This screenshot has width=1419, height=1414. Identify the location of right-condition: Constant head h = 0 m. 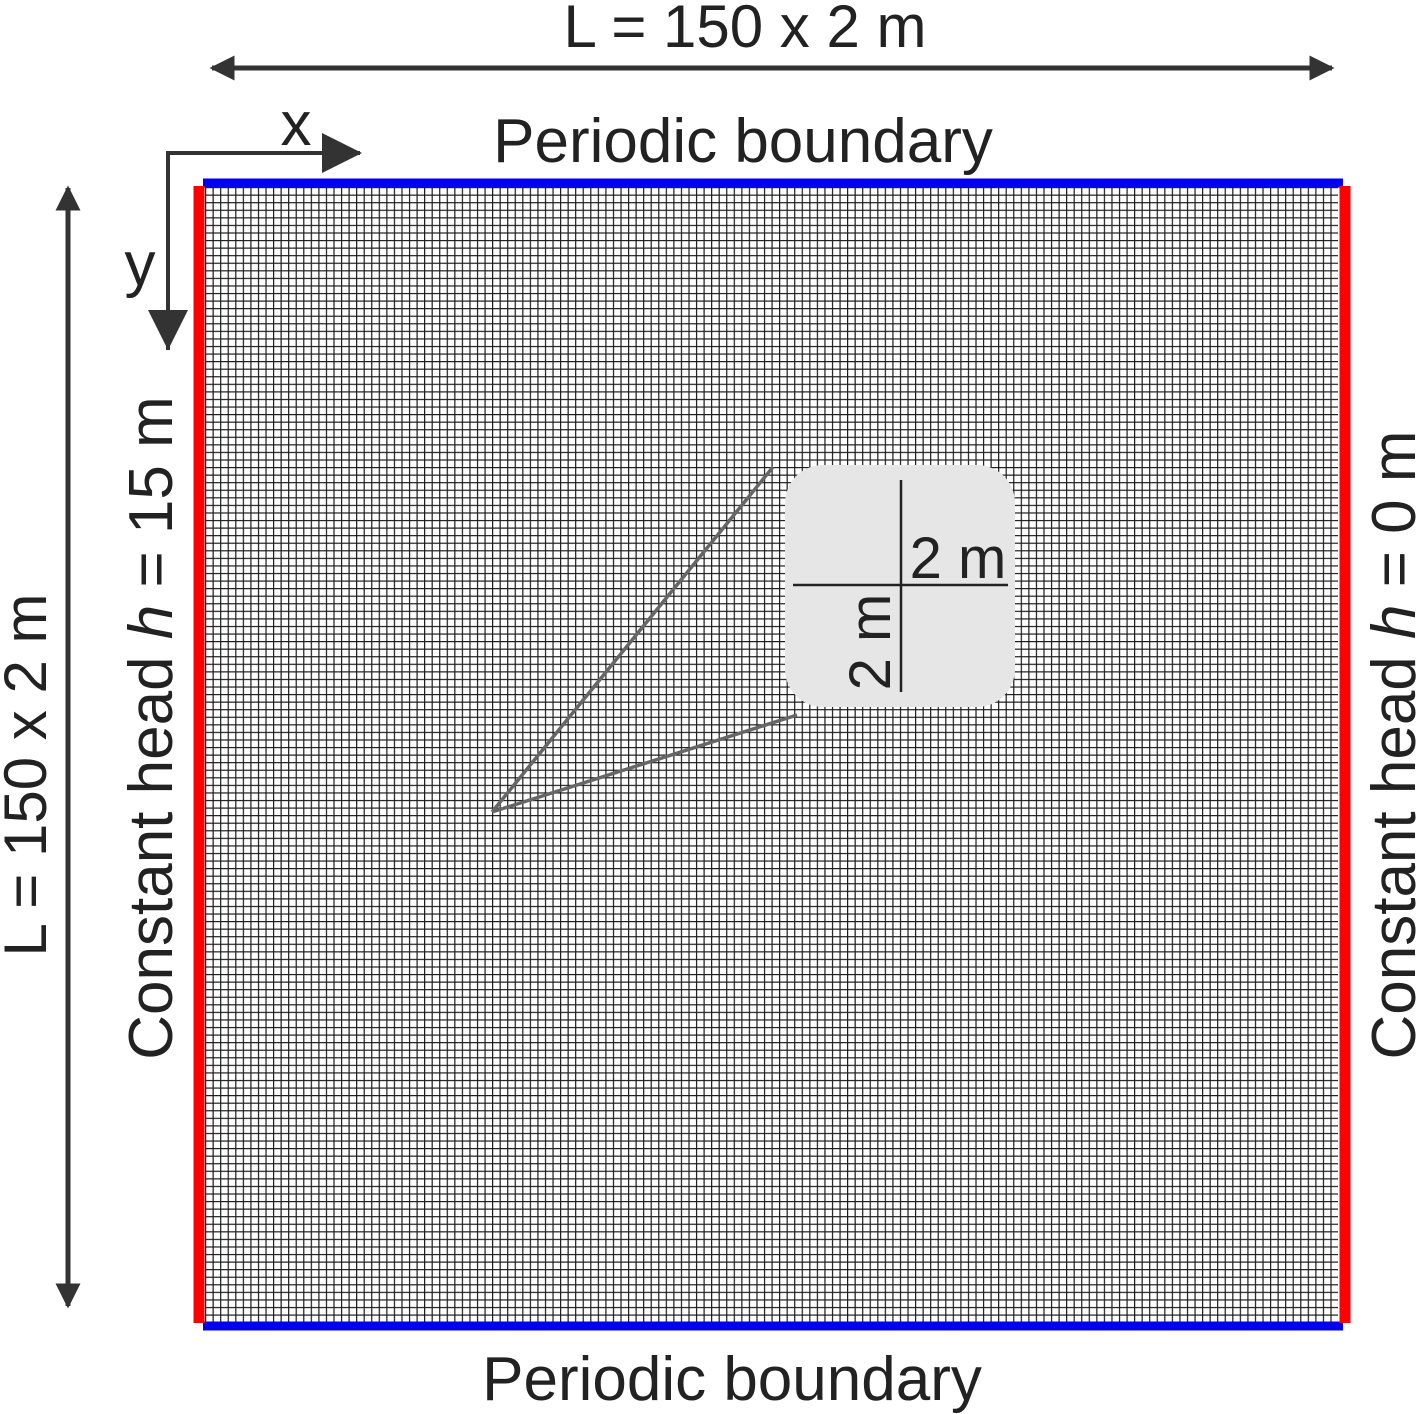
(1389, 744).